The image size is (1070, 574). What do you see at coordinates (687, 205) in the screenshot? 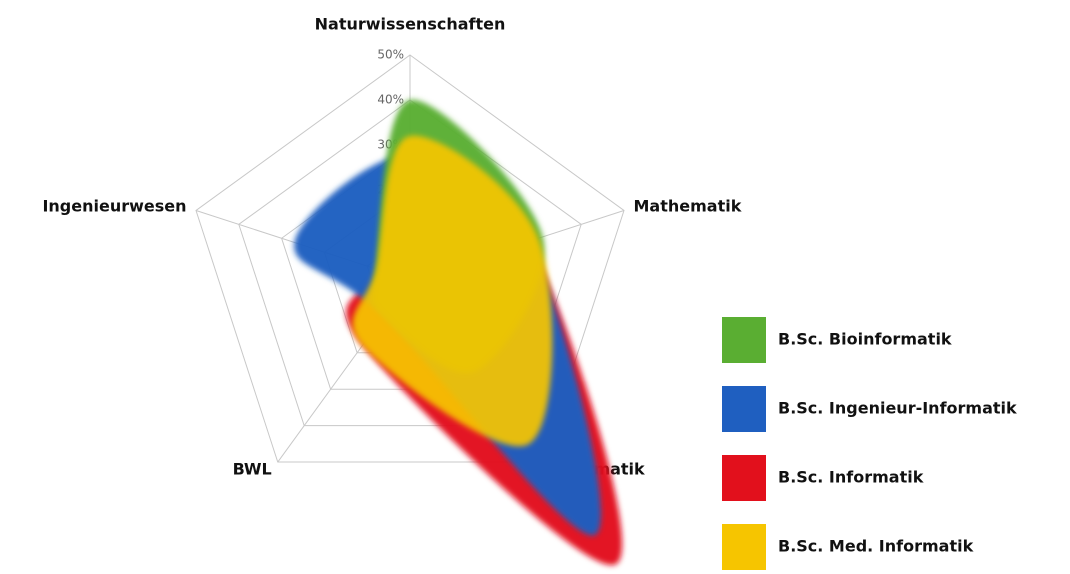
I see `category-label: Mathematik` at bounding box center [687, 205].